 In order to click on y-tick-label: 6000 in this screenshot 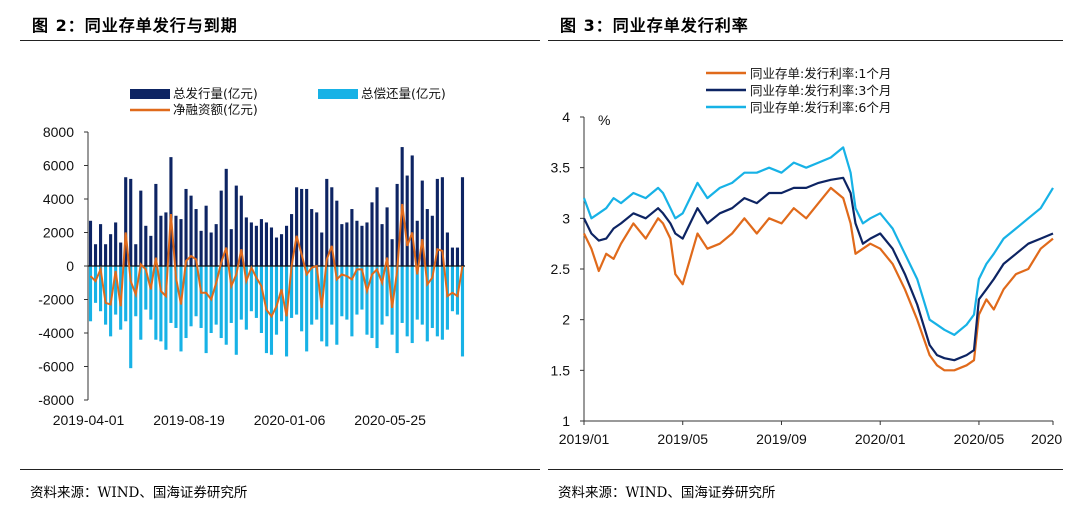, I will do `click(58, 166)`.